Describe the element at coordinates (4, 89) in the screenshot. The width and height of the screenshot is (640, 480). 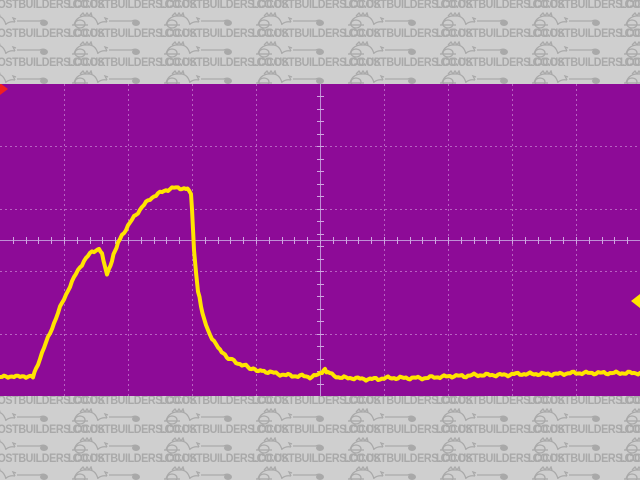
I see `channel-ground-marker` at that location.